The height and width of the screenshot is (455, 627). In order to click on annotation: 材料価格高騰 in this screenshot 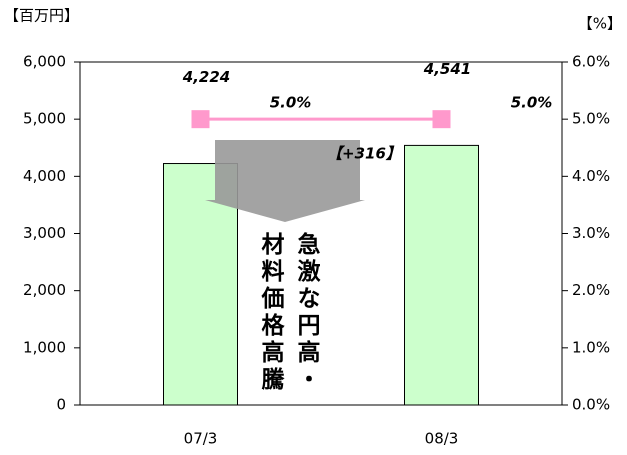, I will do `click(270, 313)`.